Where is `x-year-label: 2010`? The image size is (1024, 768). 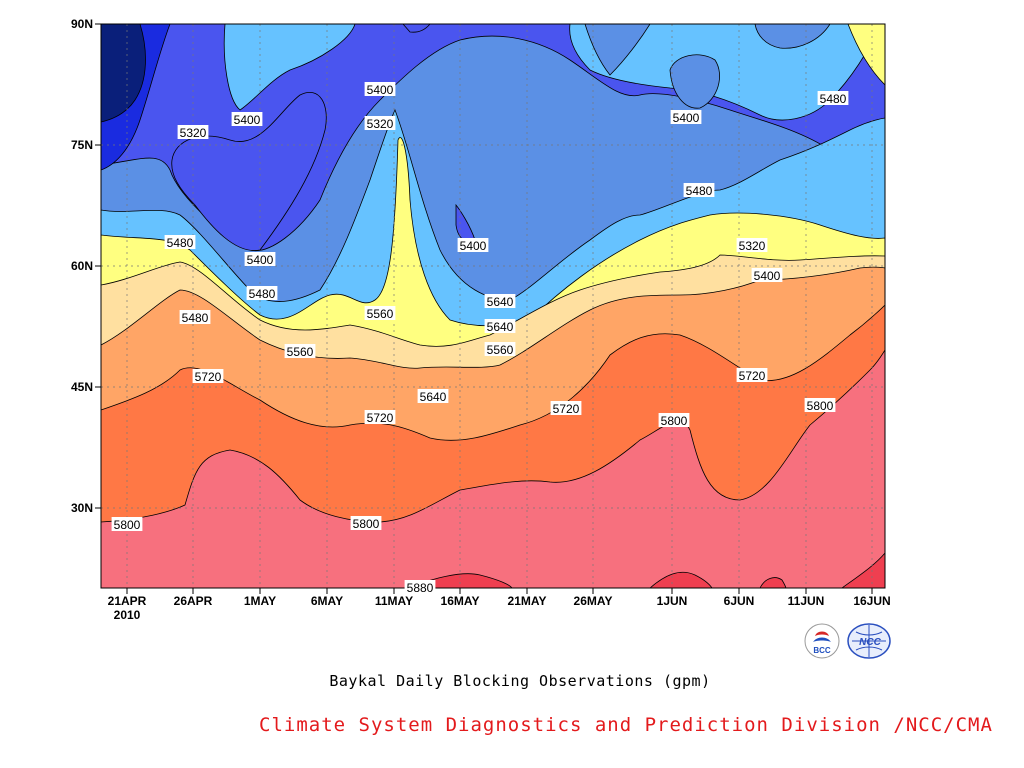 x-year-label: 2010 is located at coordinates (127, 615).